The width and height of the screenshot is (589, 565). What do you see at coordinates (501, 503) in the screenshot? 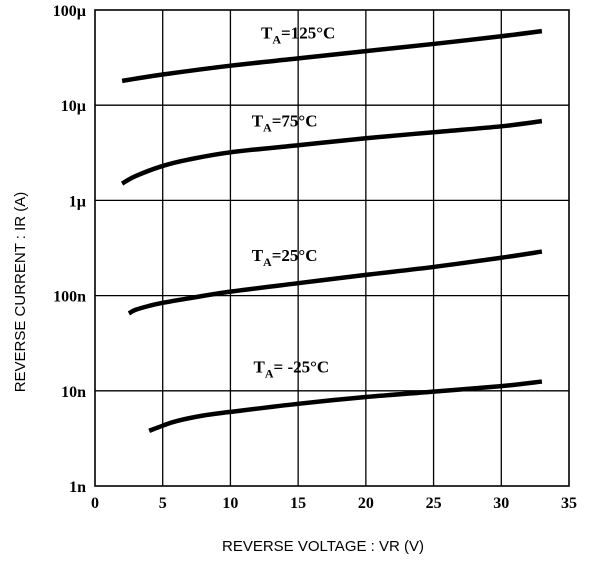
I see `x-tick-label: 30` at bounding box center [501, 503].